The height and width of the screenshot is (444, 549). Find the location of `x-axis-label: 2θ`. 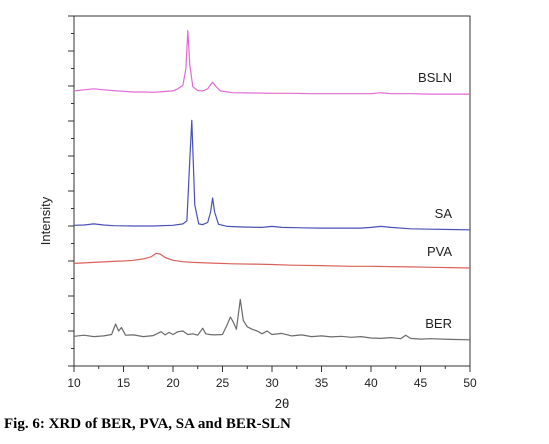

x-axis-label: 2θ is located at coordinates (282, 403).